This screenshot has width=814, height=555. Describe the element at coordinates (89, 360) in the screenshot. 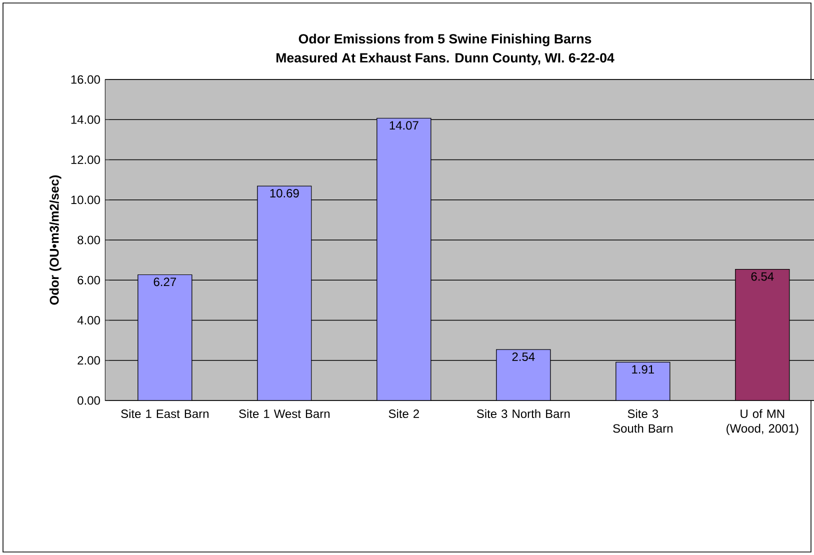

I see `y-tick-label: 2.00` at that location.